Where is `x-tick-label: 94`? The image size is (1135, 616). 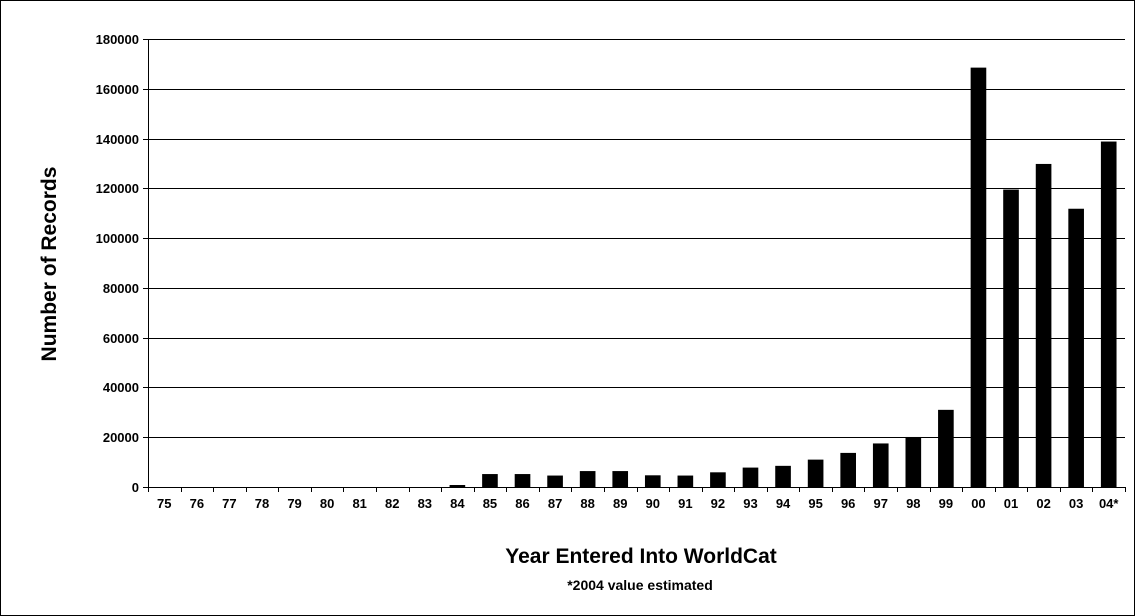 x-tick-label: 94 is located at coordinates (783, 503).